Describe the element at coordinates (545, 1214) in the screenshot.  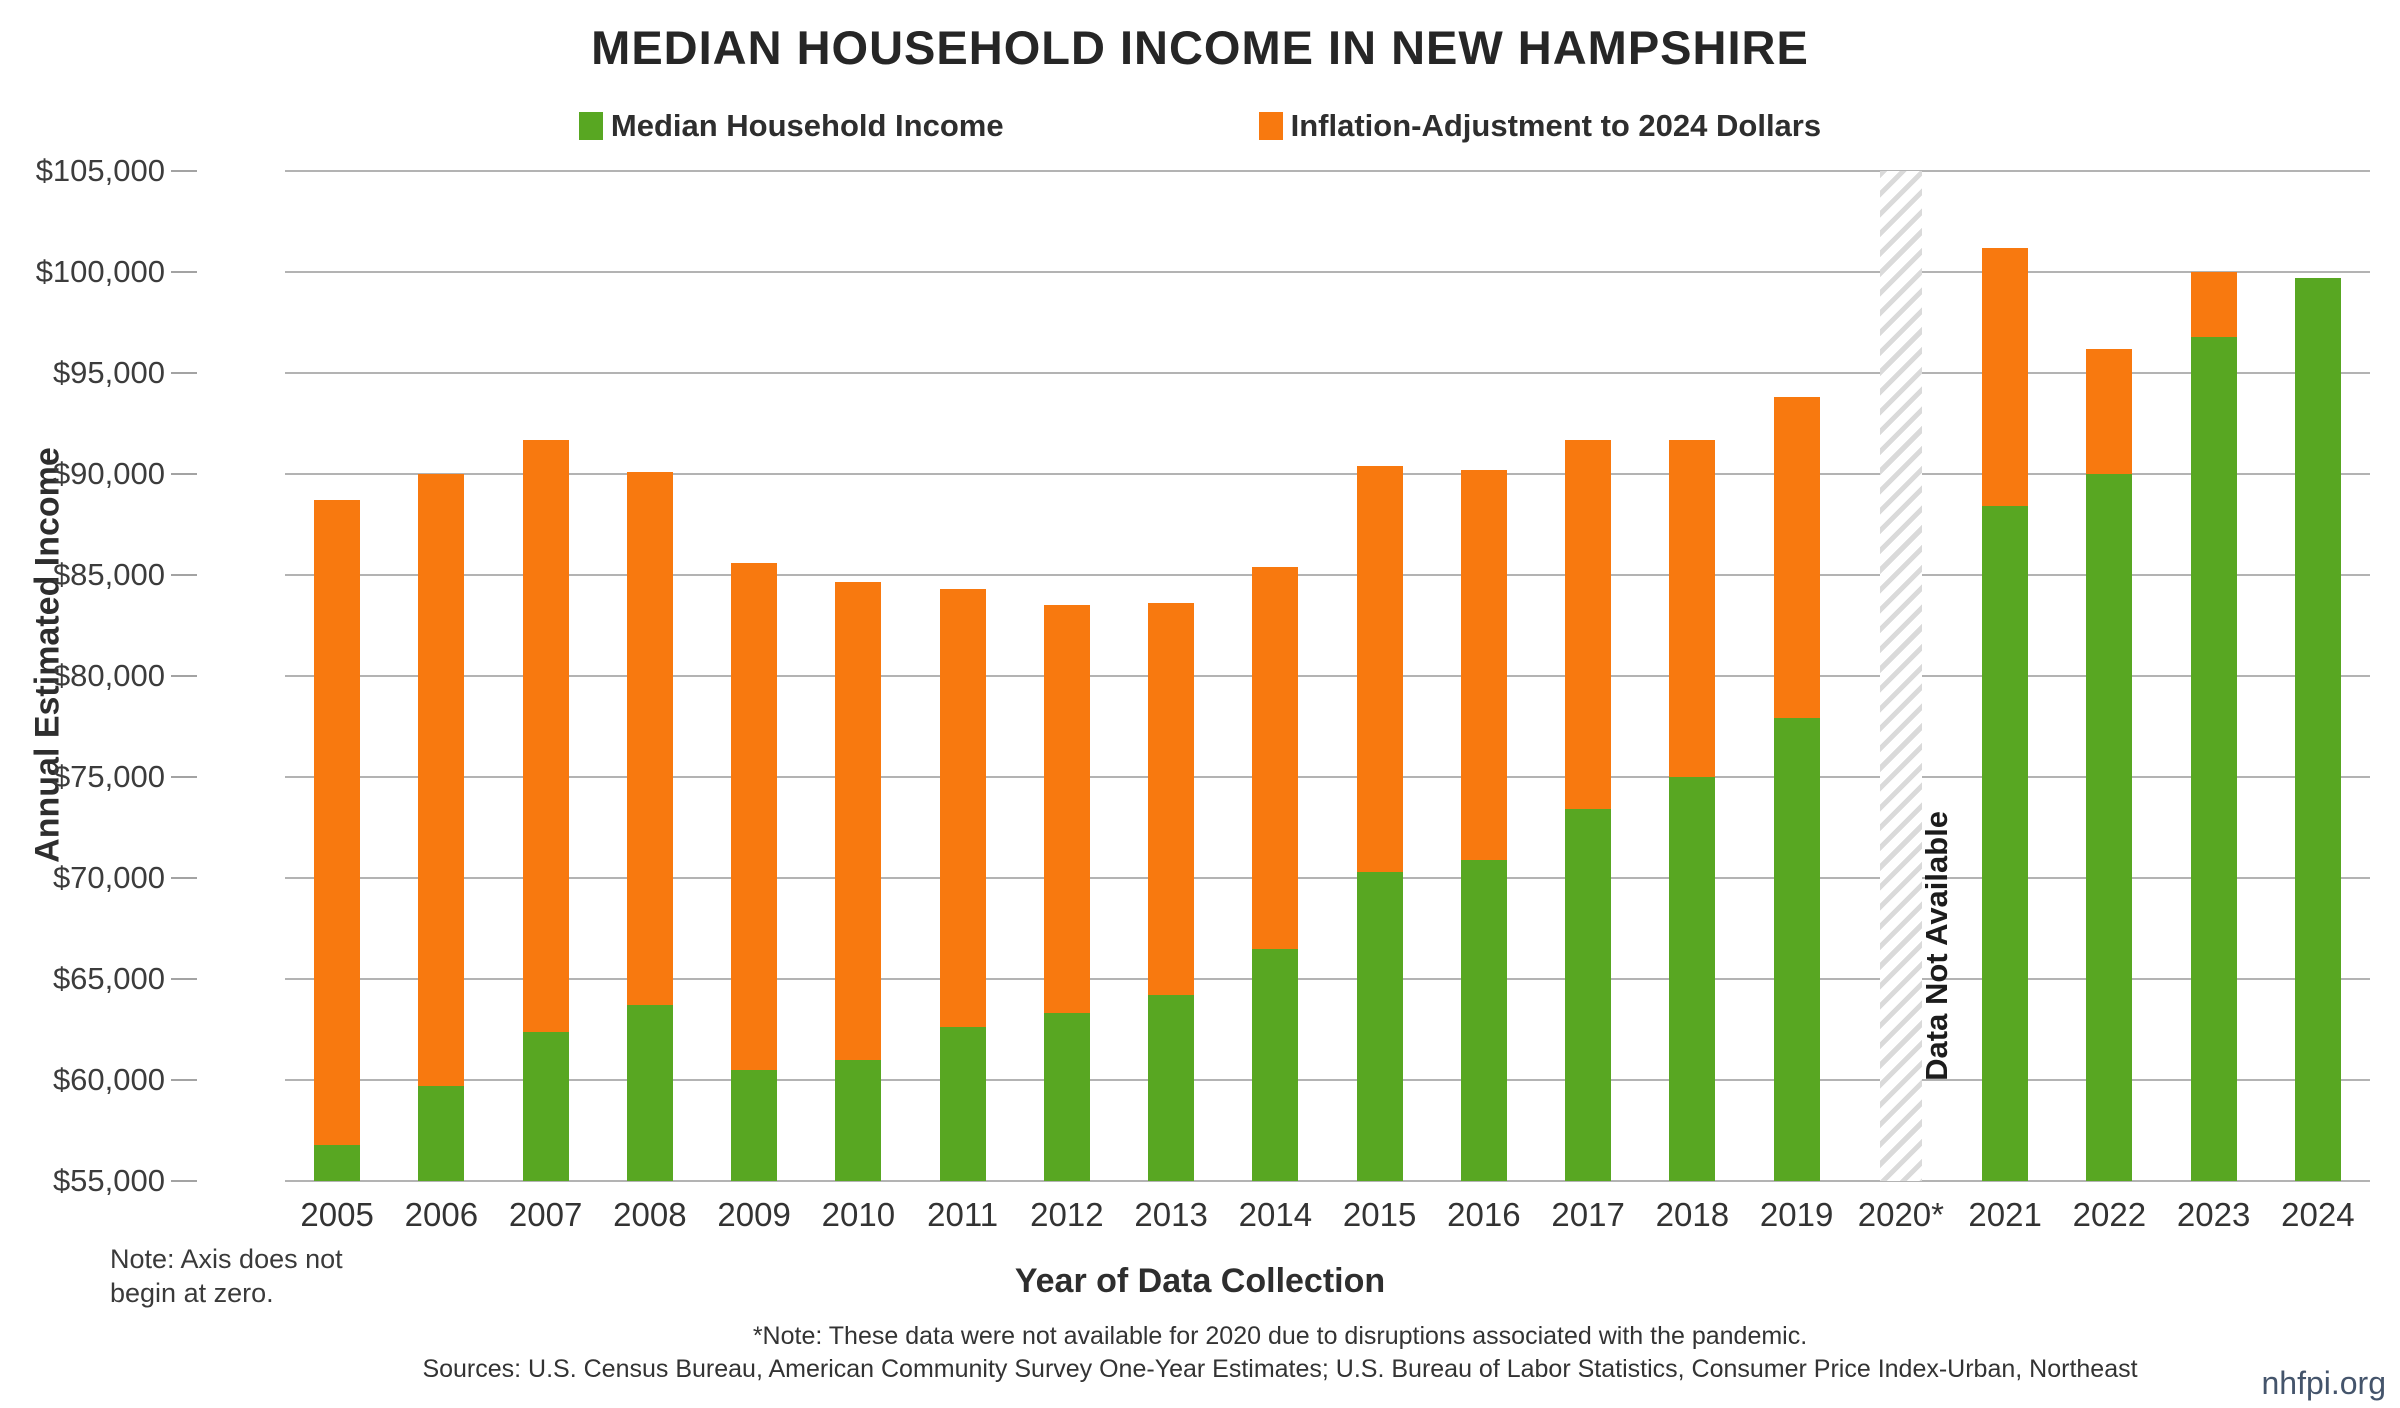
I see `x-tick-label-2007: 2007` at that location.